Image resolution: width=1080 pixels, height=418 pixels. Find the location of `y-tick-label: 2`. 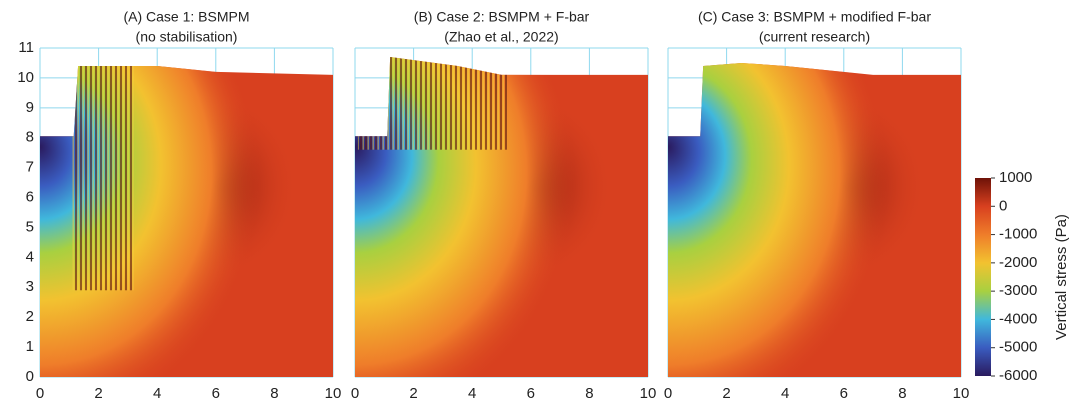

y-tick-label: 2 is located at coordinates (30, 316).